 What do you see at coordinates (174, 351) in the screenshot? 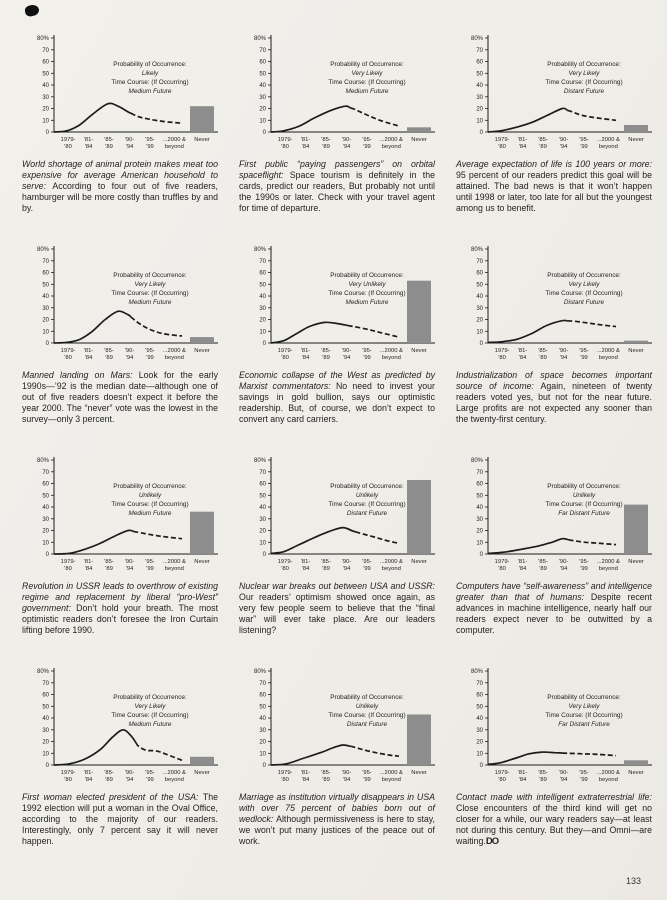
I see `x-axis-label: ...2000 &` at bounding box center [174, 351].